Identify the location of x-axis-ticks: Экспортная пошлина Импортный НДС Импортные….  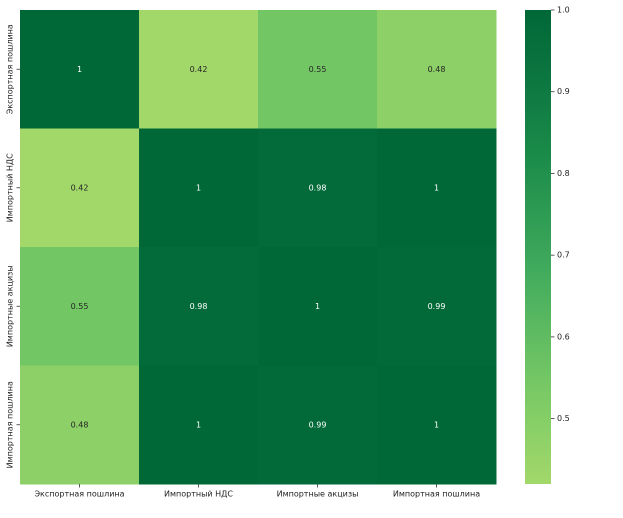
(257, 491).